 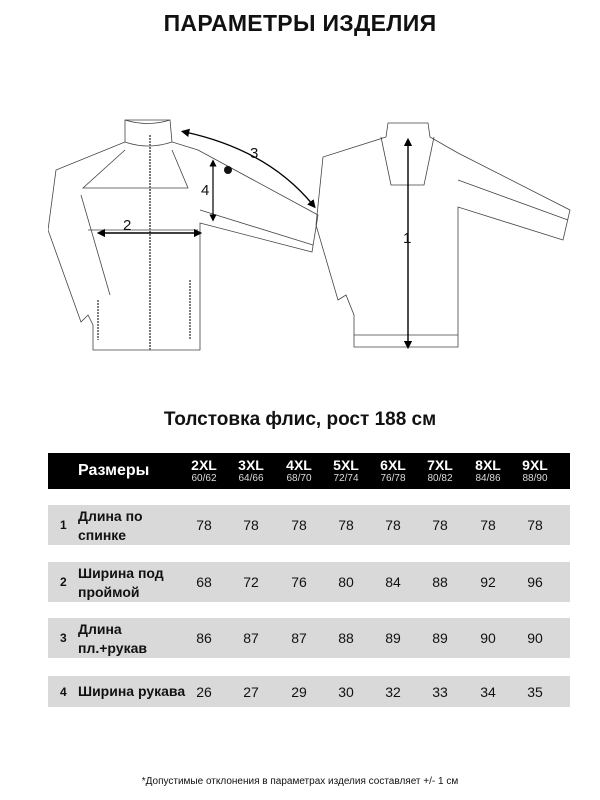 I want to click on cell-value: 96, so click(x=535, y=582).